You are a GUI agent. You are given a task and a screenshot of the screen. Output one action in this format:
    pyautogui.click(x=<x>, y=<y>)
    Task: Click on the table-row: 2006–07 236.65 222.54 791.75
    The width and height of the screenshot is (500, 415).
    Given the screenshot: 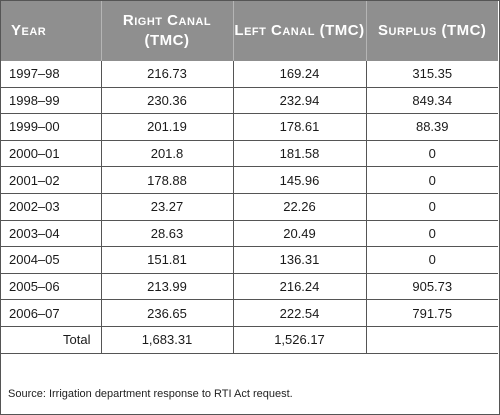 What is the action you would take?
    pyautogui.click(x=249, y=313)
    